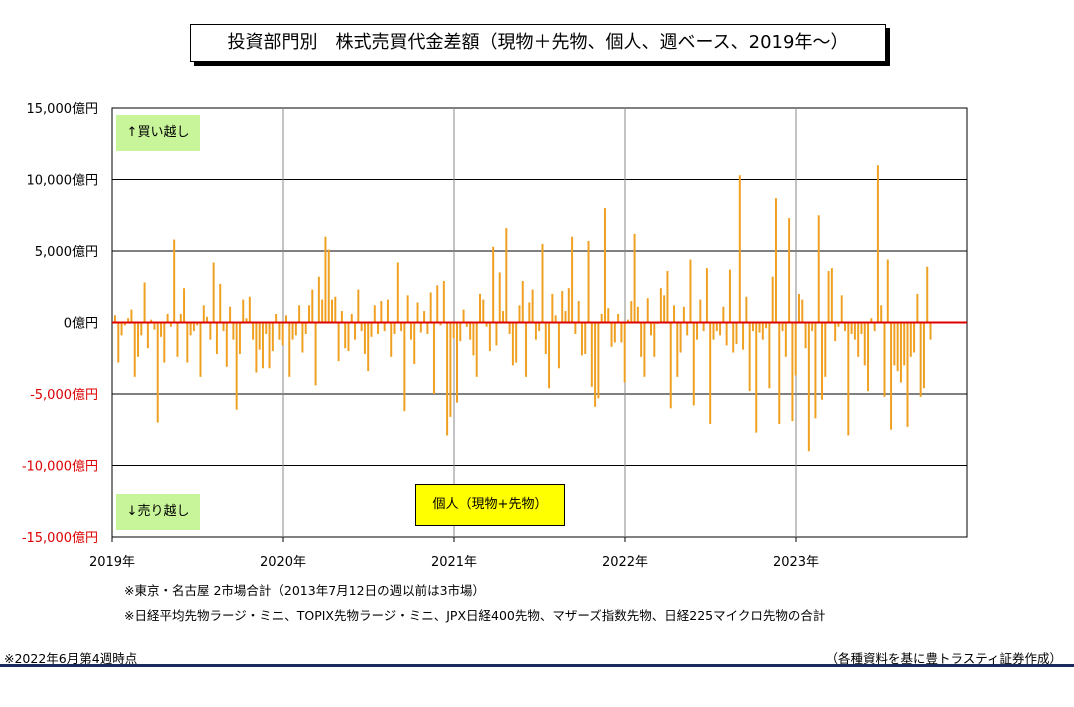 This screenshot has height=707, width=1074. What do you see at coordinates (490, 505) in the screenshot?
I see `series-legend: 個人（現物+先物）` at bounding box center [490, 505].